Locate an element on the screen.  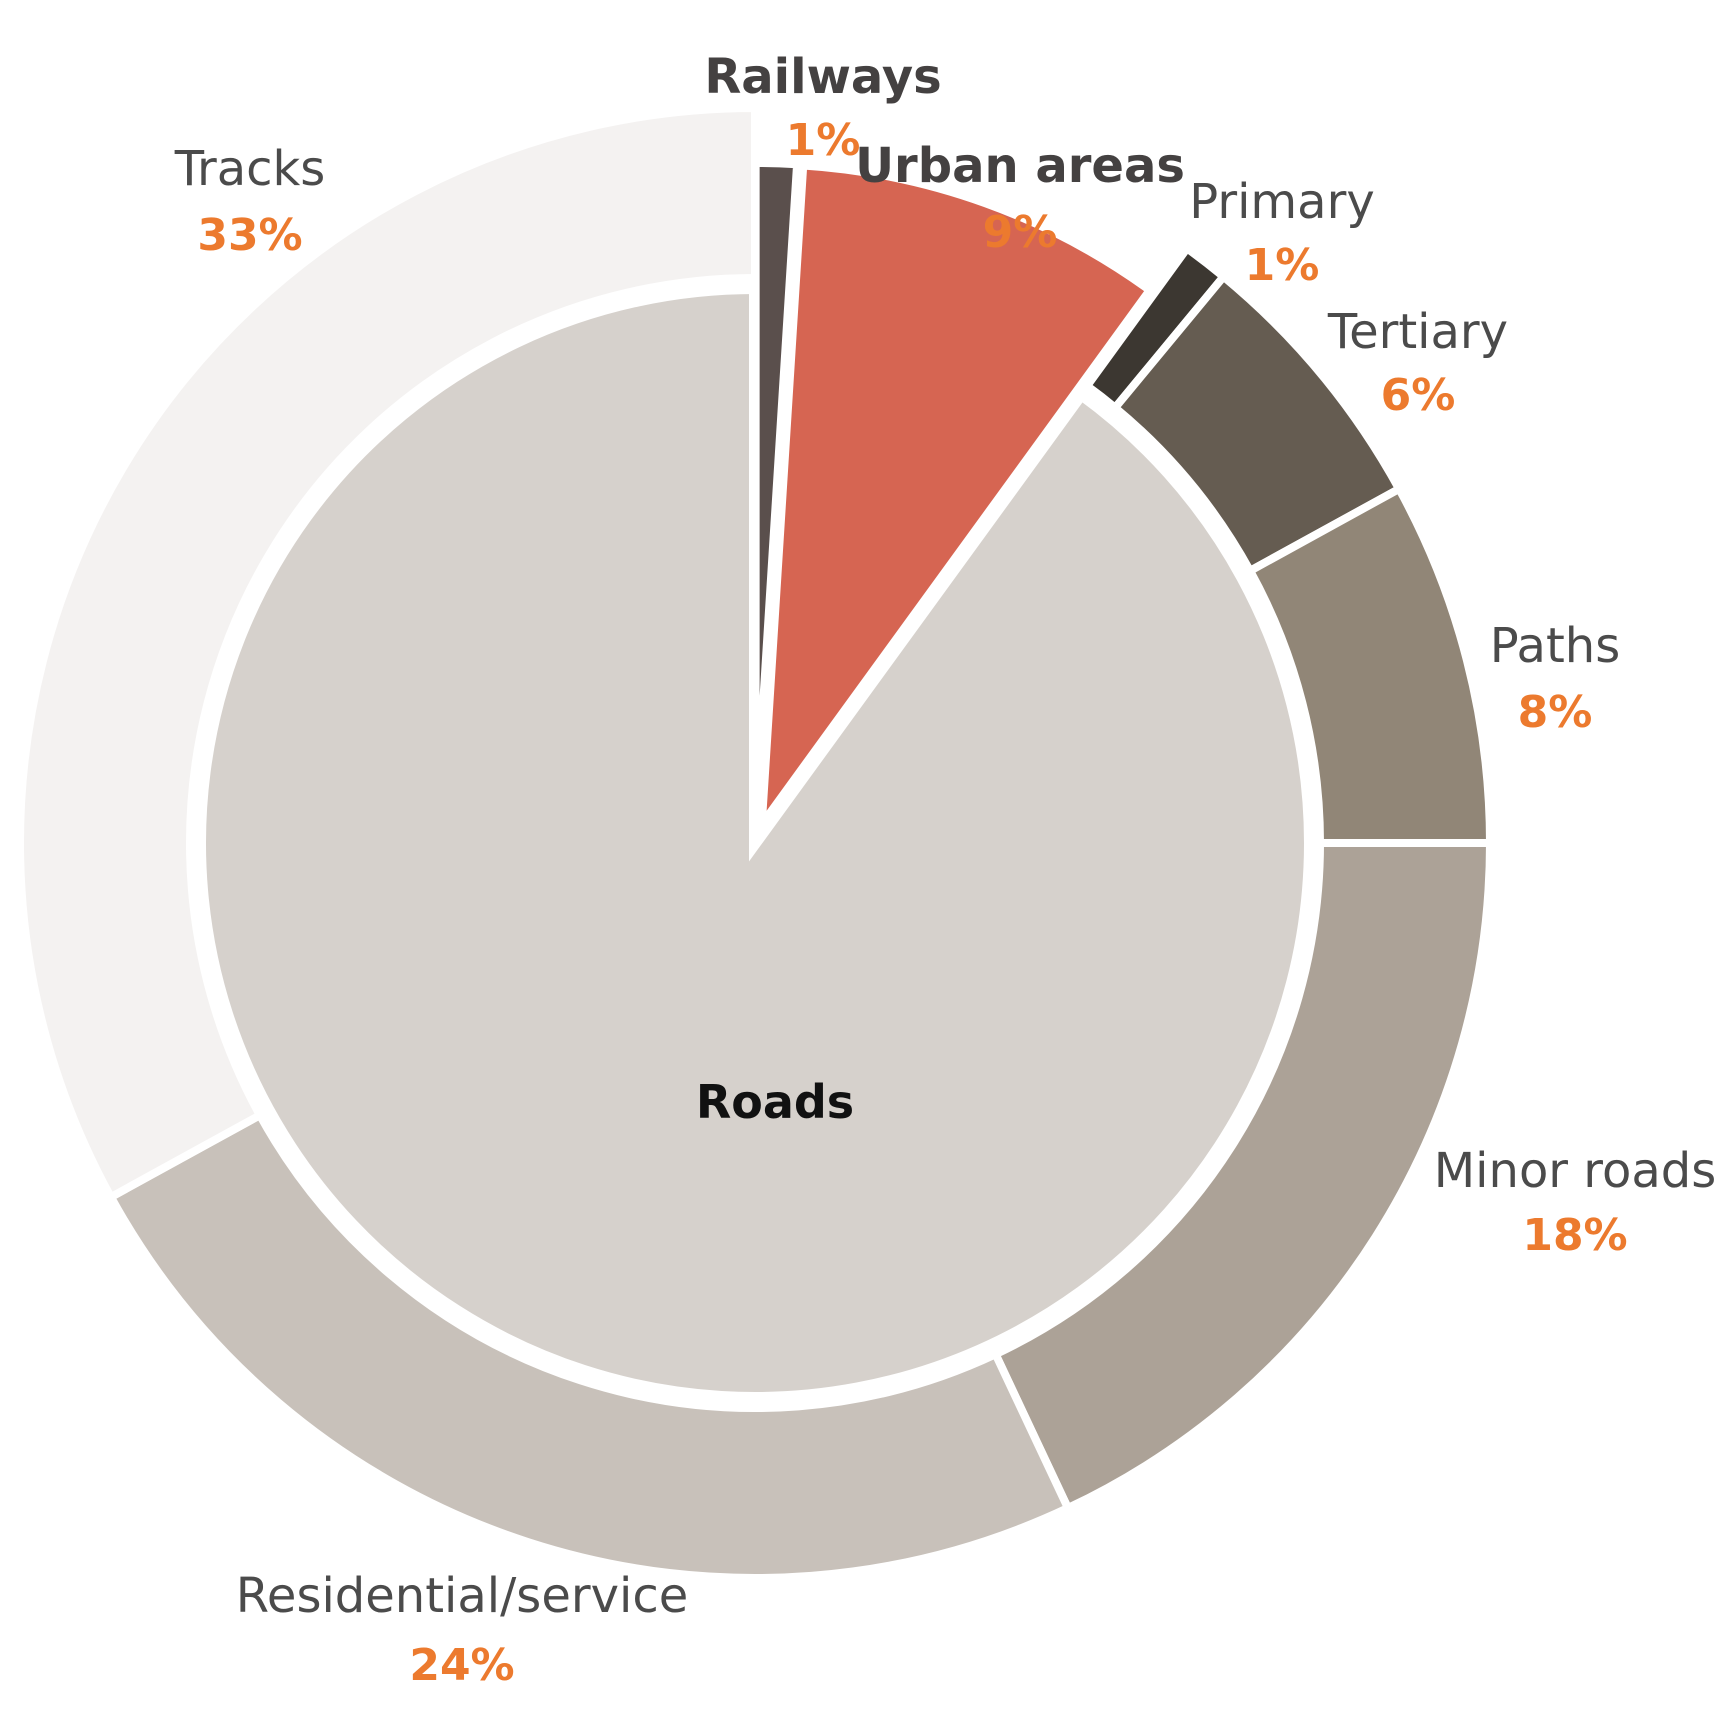
label-minor-roads: Minor roads is located at coordinates (1575, 1171).